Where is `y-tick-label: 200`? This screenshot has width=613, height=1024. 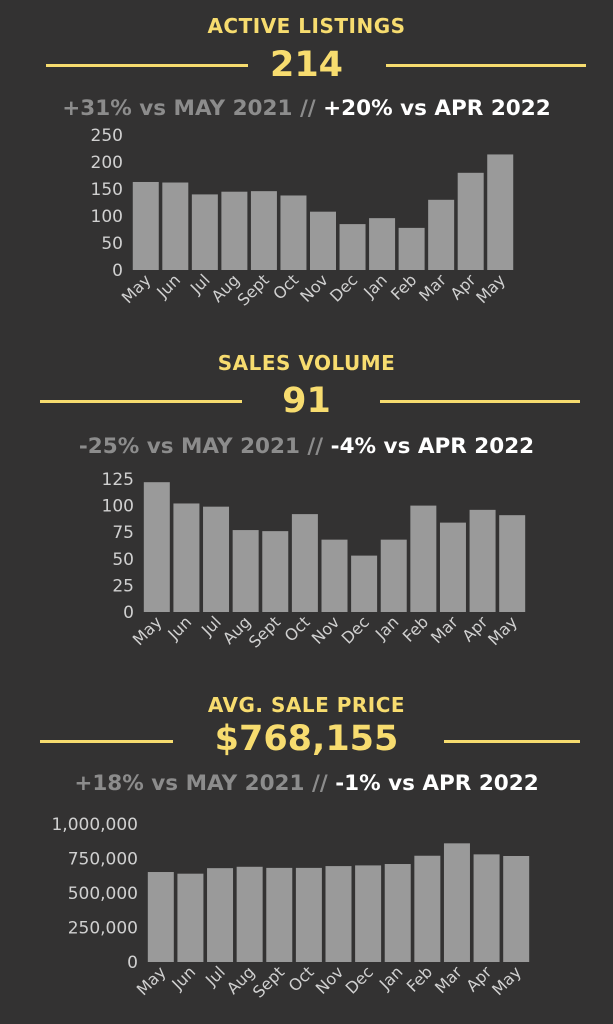
y-tick-label: 200 is located at coordinates (107, 163).